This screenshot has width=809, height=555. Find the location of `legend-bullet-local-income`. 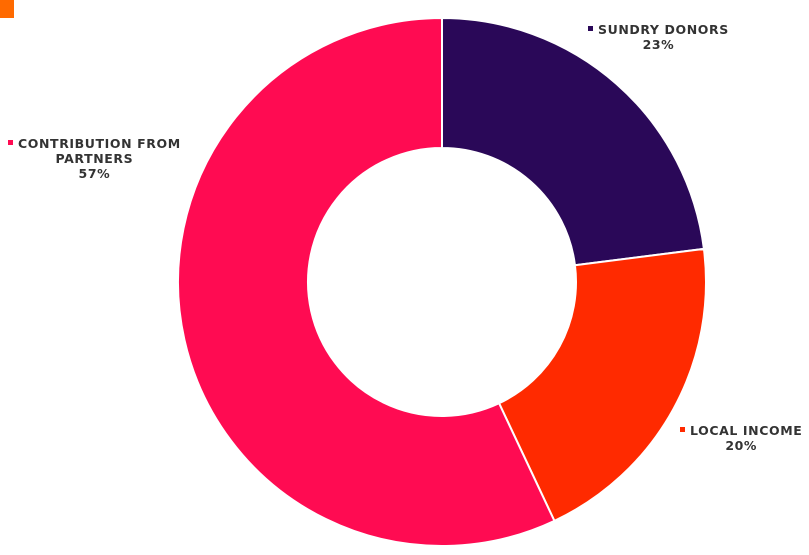

legend-bullet-local-income is located at coordinates (682, 429).